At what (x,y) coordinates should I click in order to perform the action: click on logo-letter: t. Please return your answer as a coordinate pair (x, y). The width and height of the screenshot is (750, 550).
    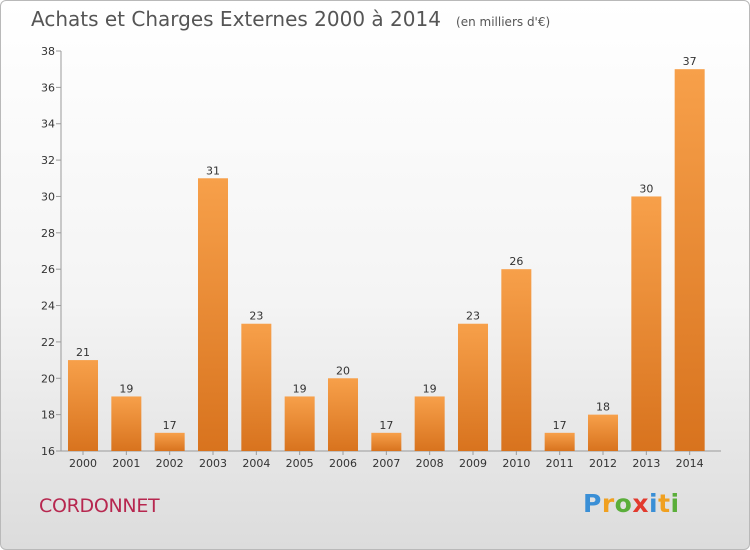
    Looking at the image, I should click on (664, 503).